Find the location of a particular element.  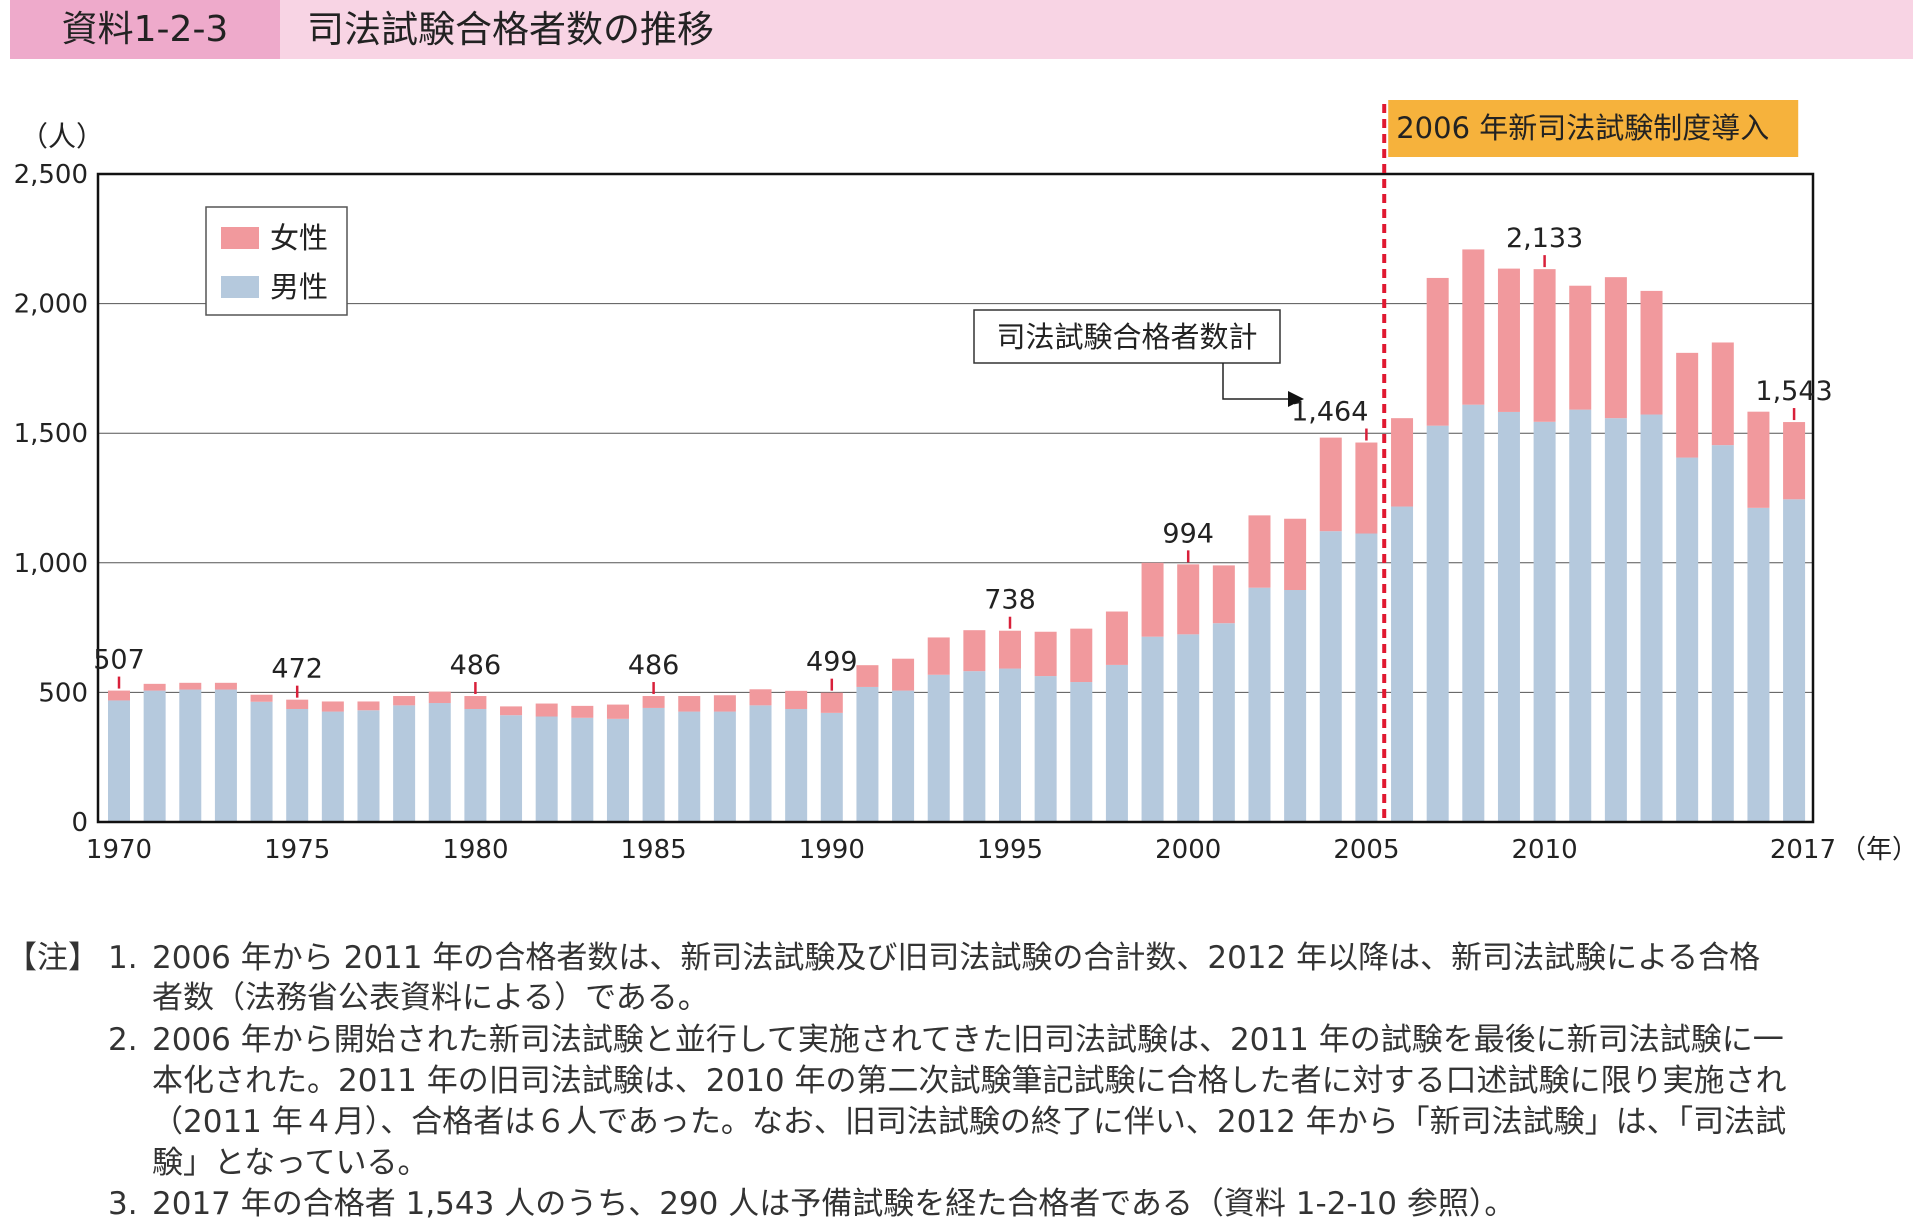

bar-male-2000 is located at coordinates (1188, 728).